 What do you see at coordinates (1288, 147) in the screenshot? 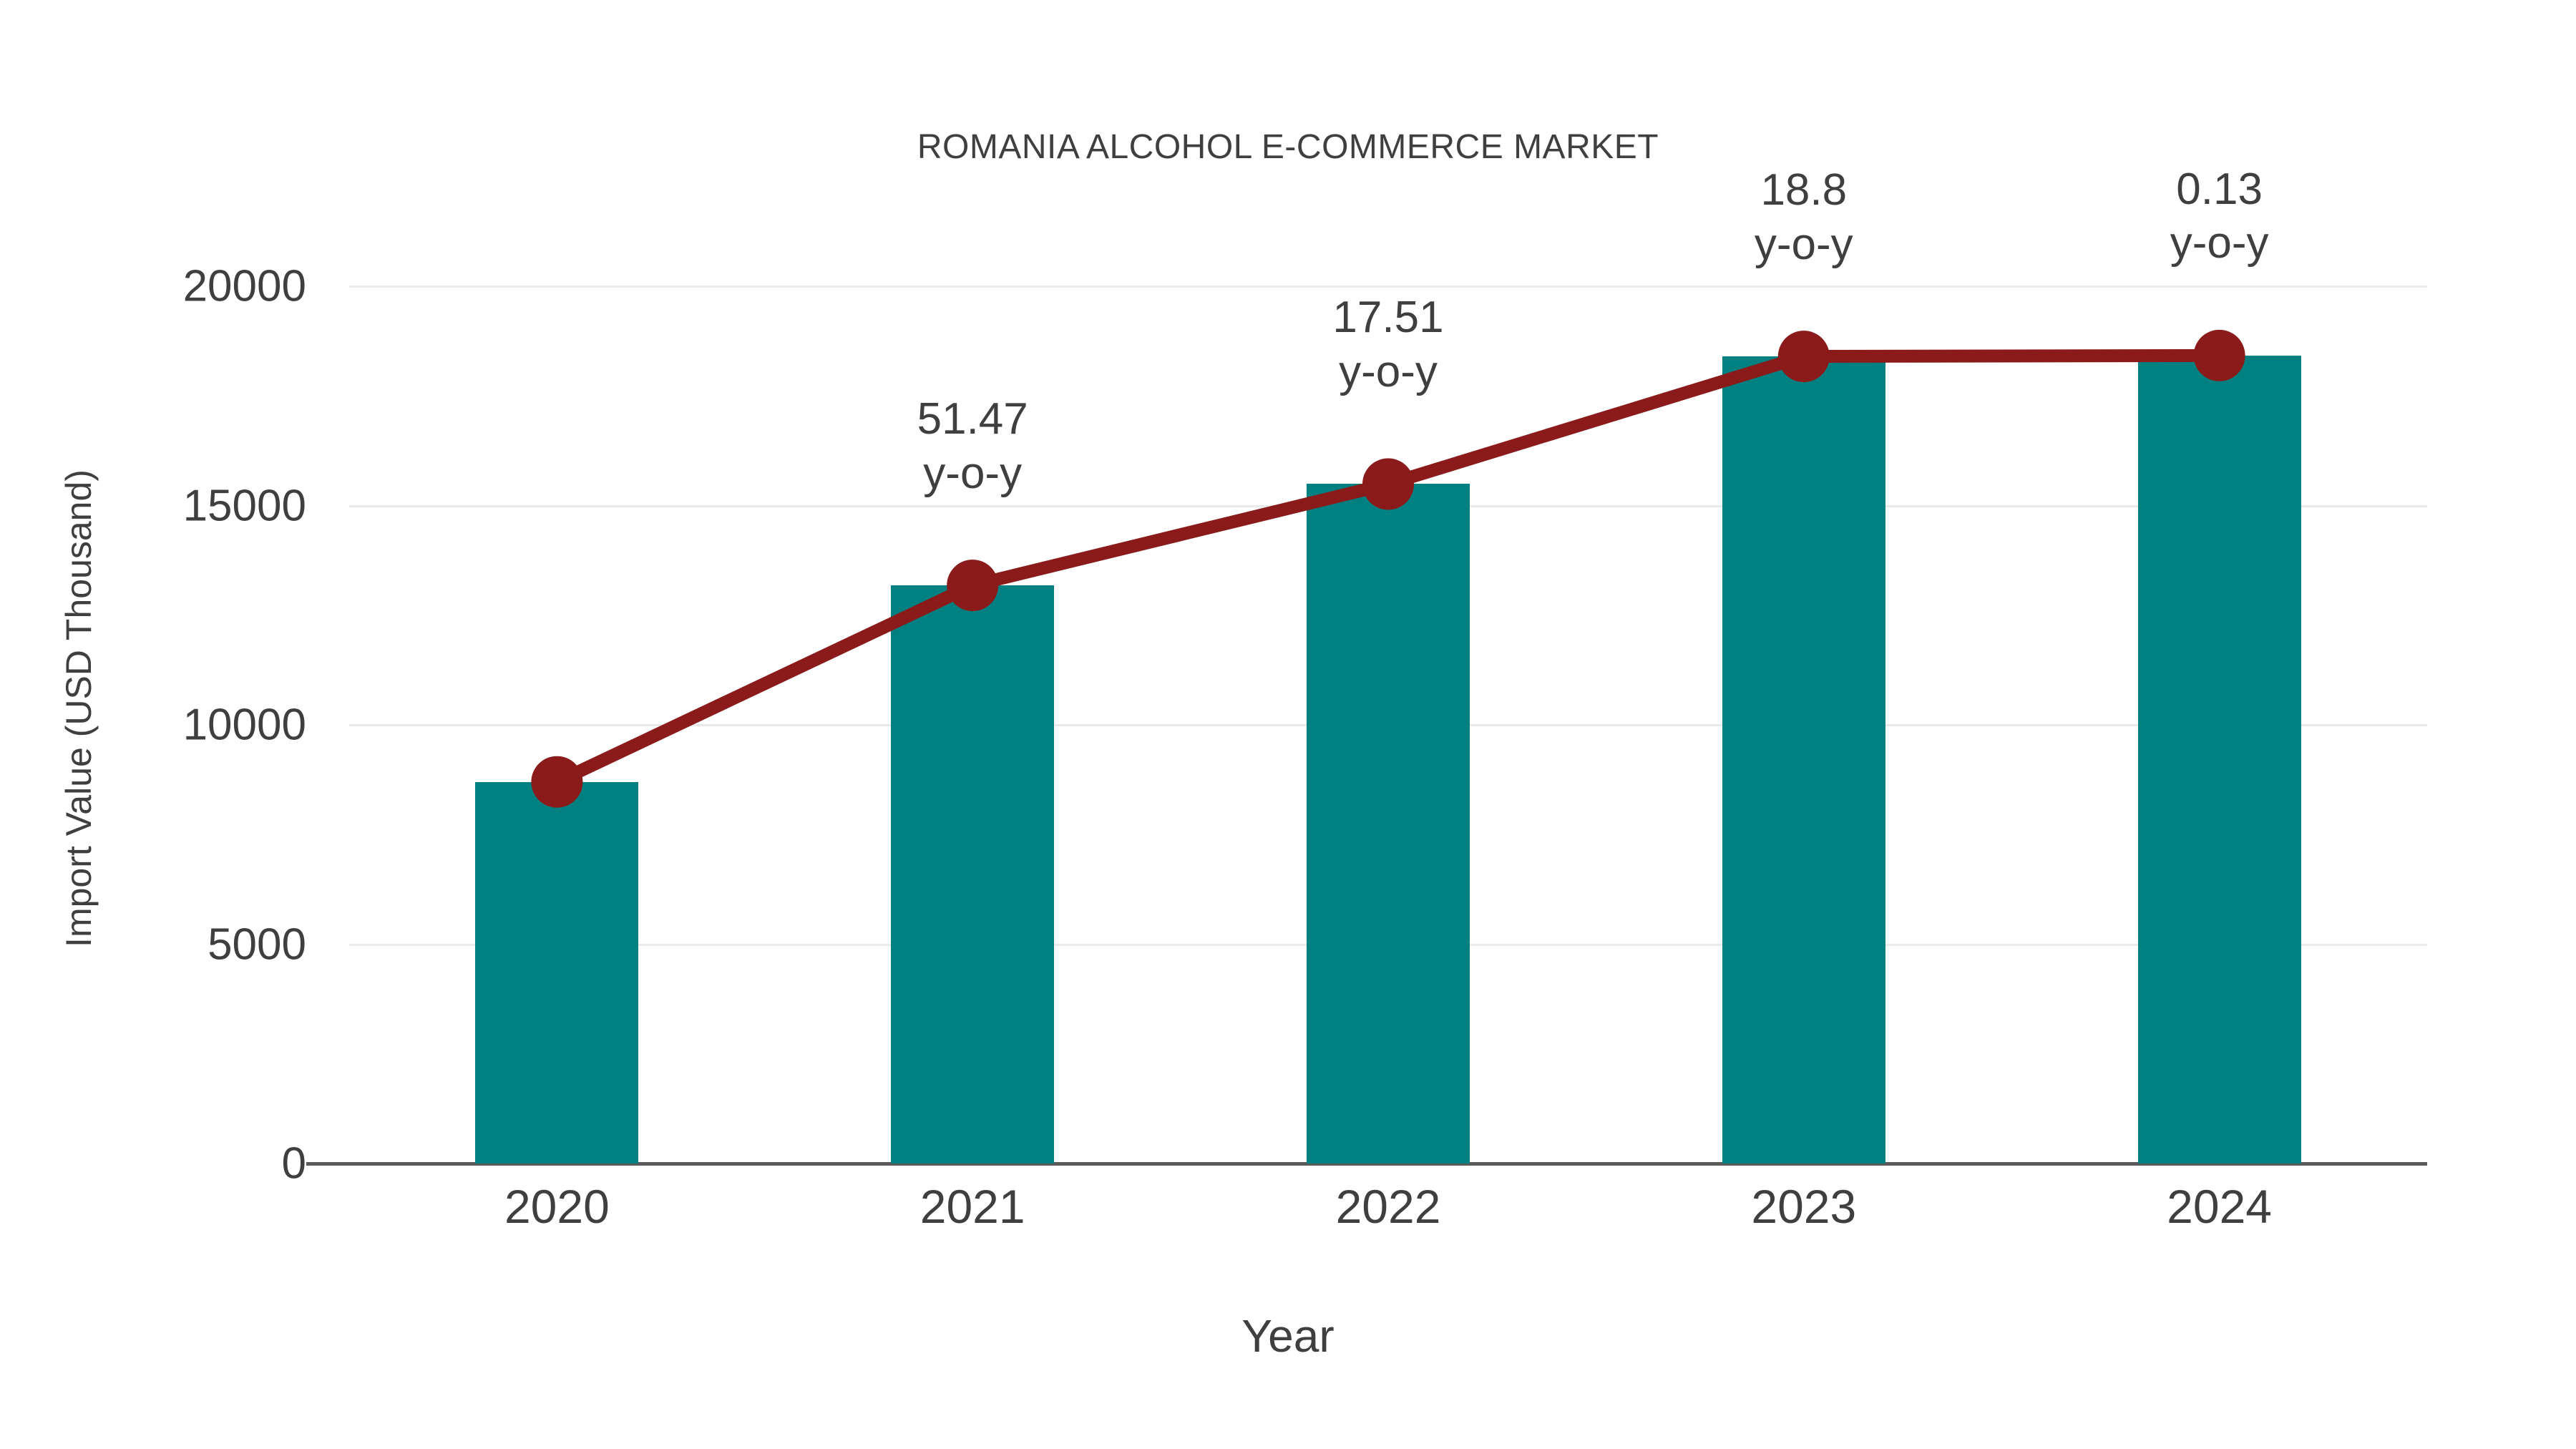
I see `chart-title: ROMANIA ALCOHOL E-COMMERCE MARKET` at bounding box center [1288, 147].